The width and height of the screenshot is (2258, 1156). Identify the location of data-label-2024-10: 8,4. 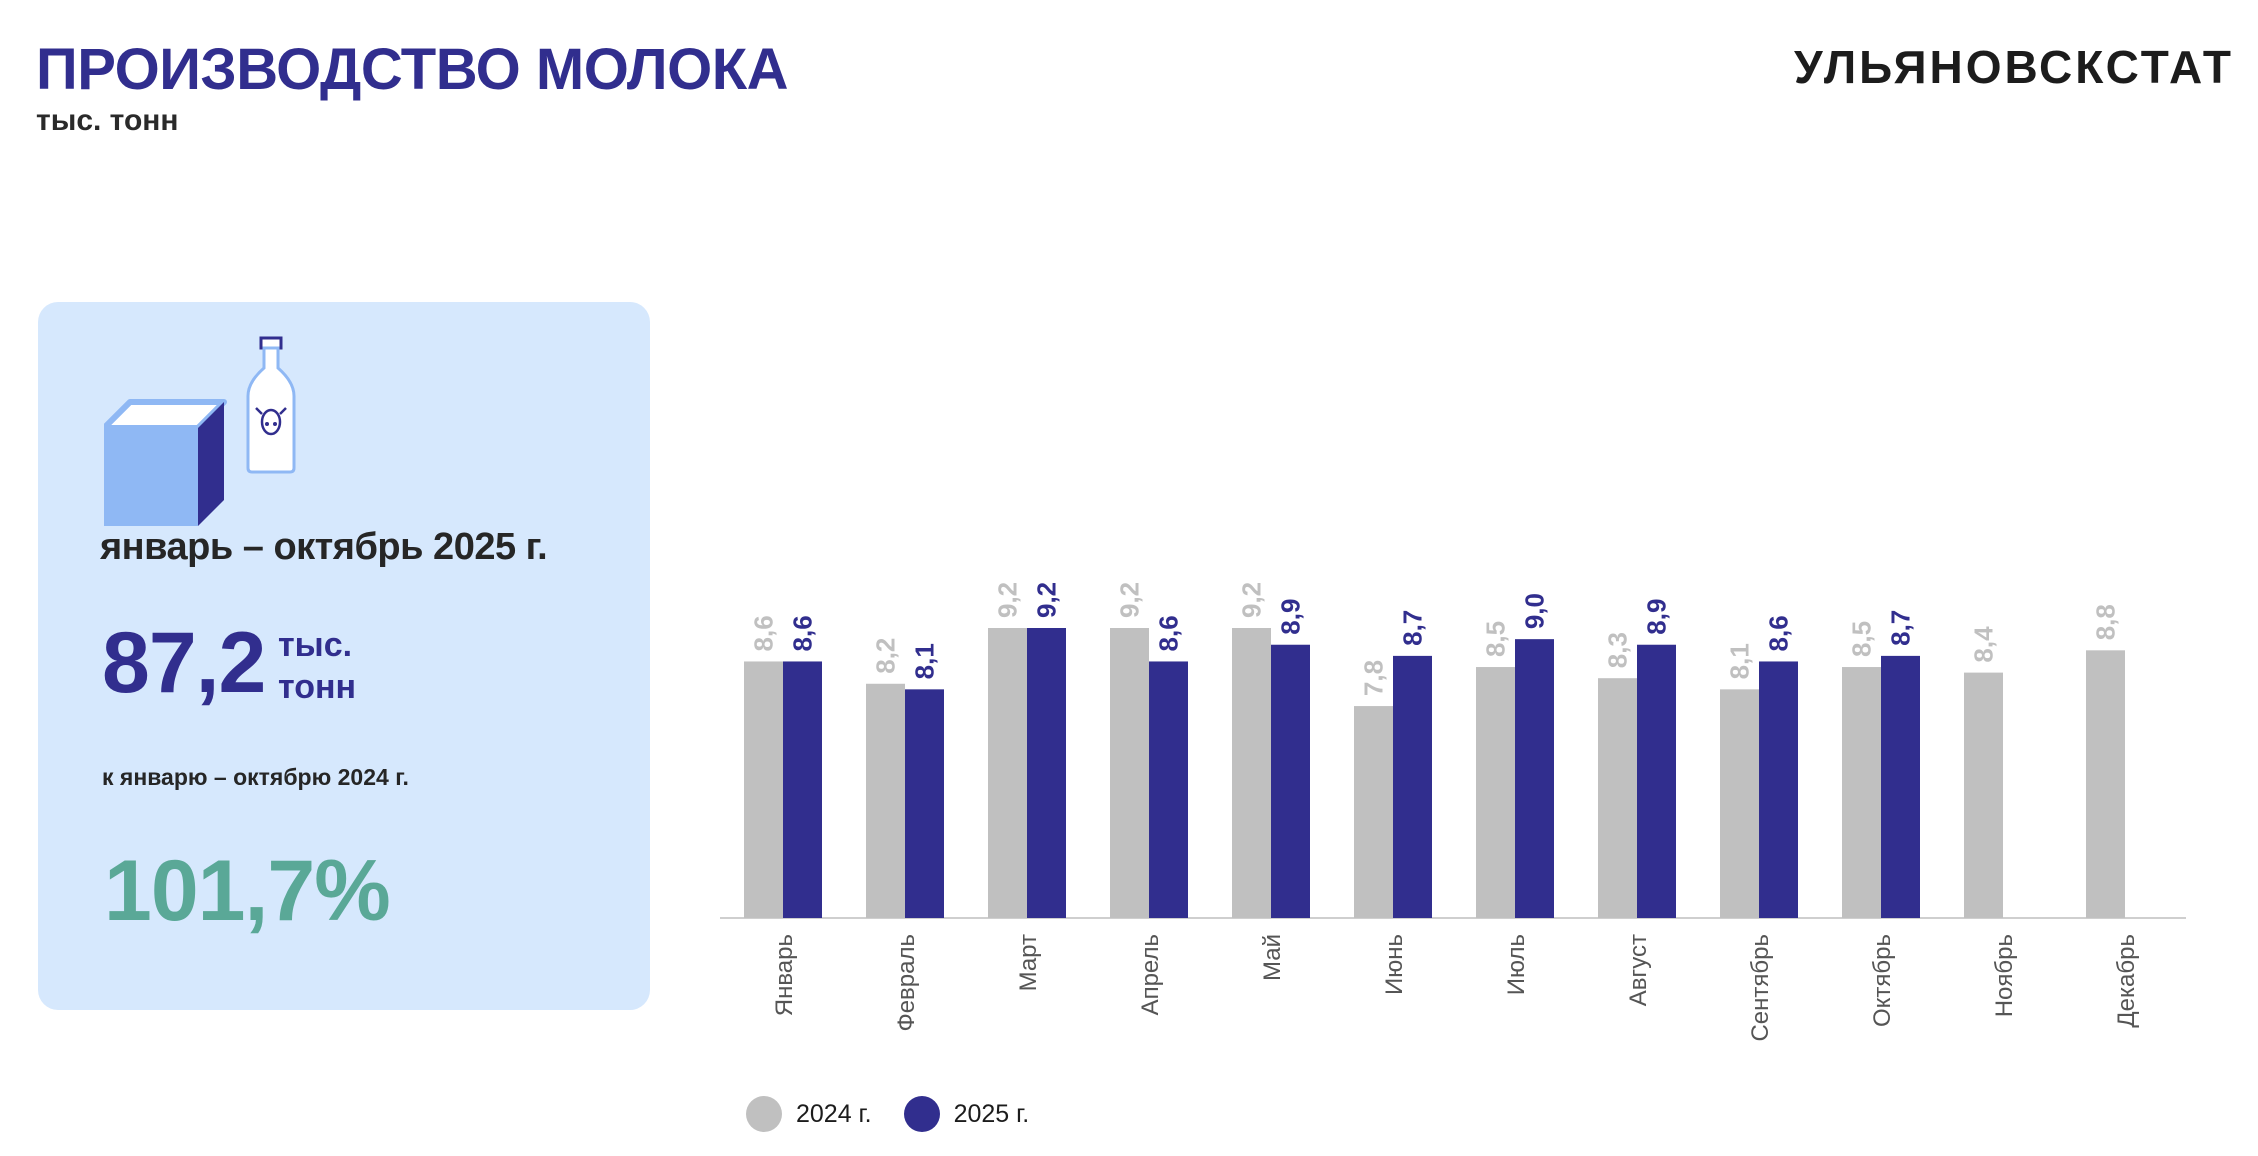
(1984, 644).